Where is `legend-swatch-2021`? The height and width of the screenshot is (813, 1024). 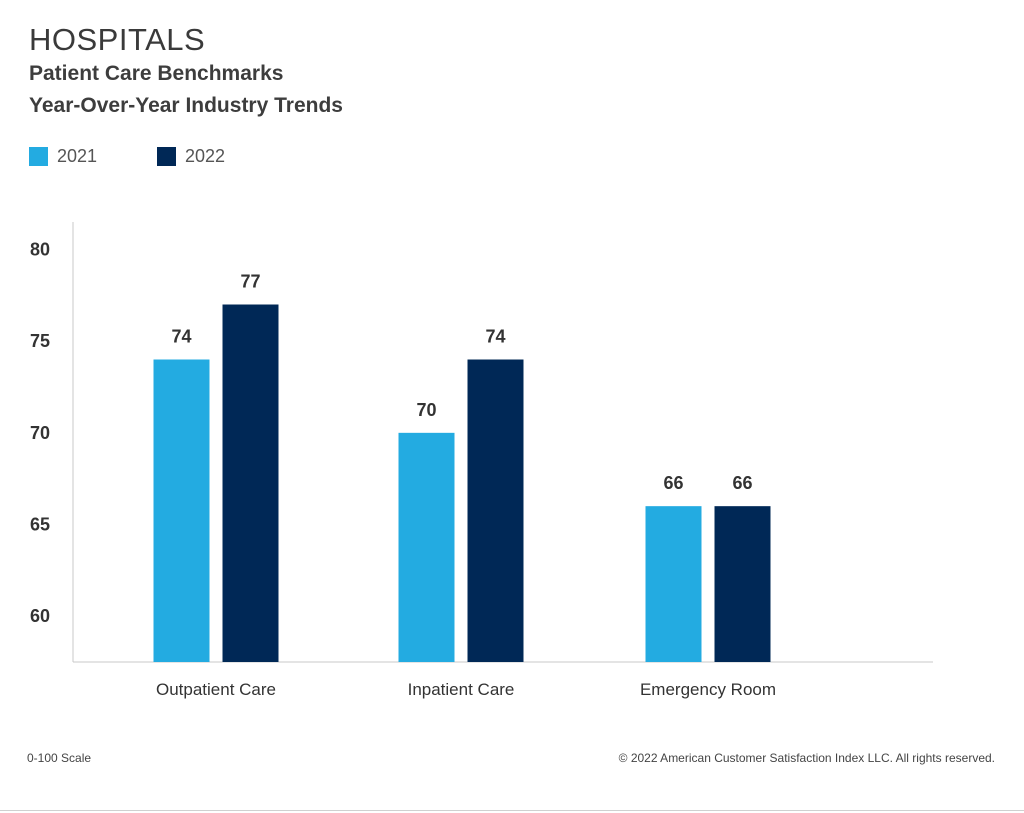
legend-swatch-2021 is located at coordinates (38, 156).